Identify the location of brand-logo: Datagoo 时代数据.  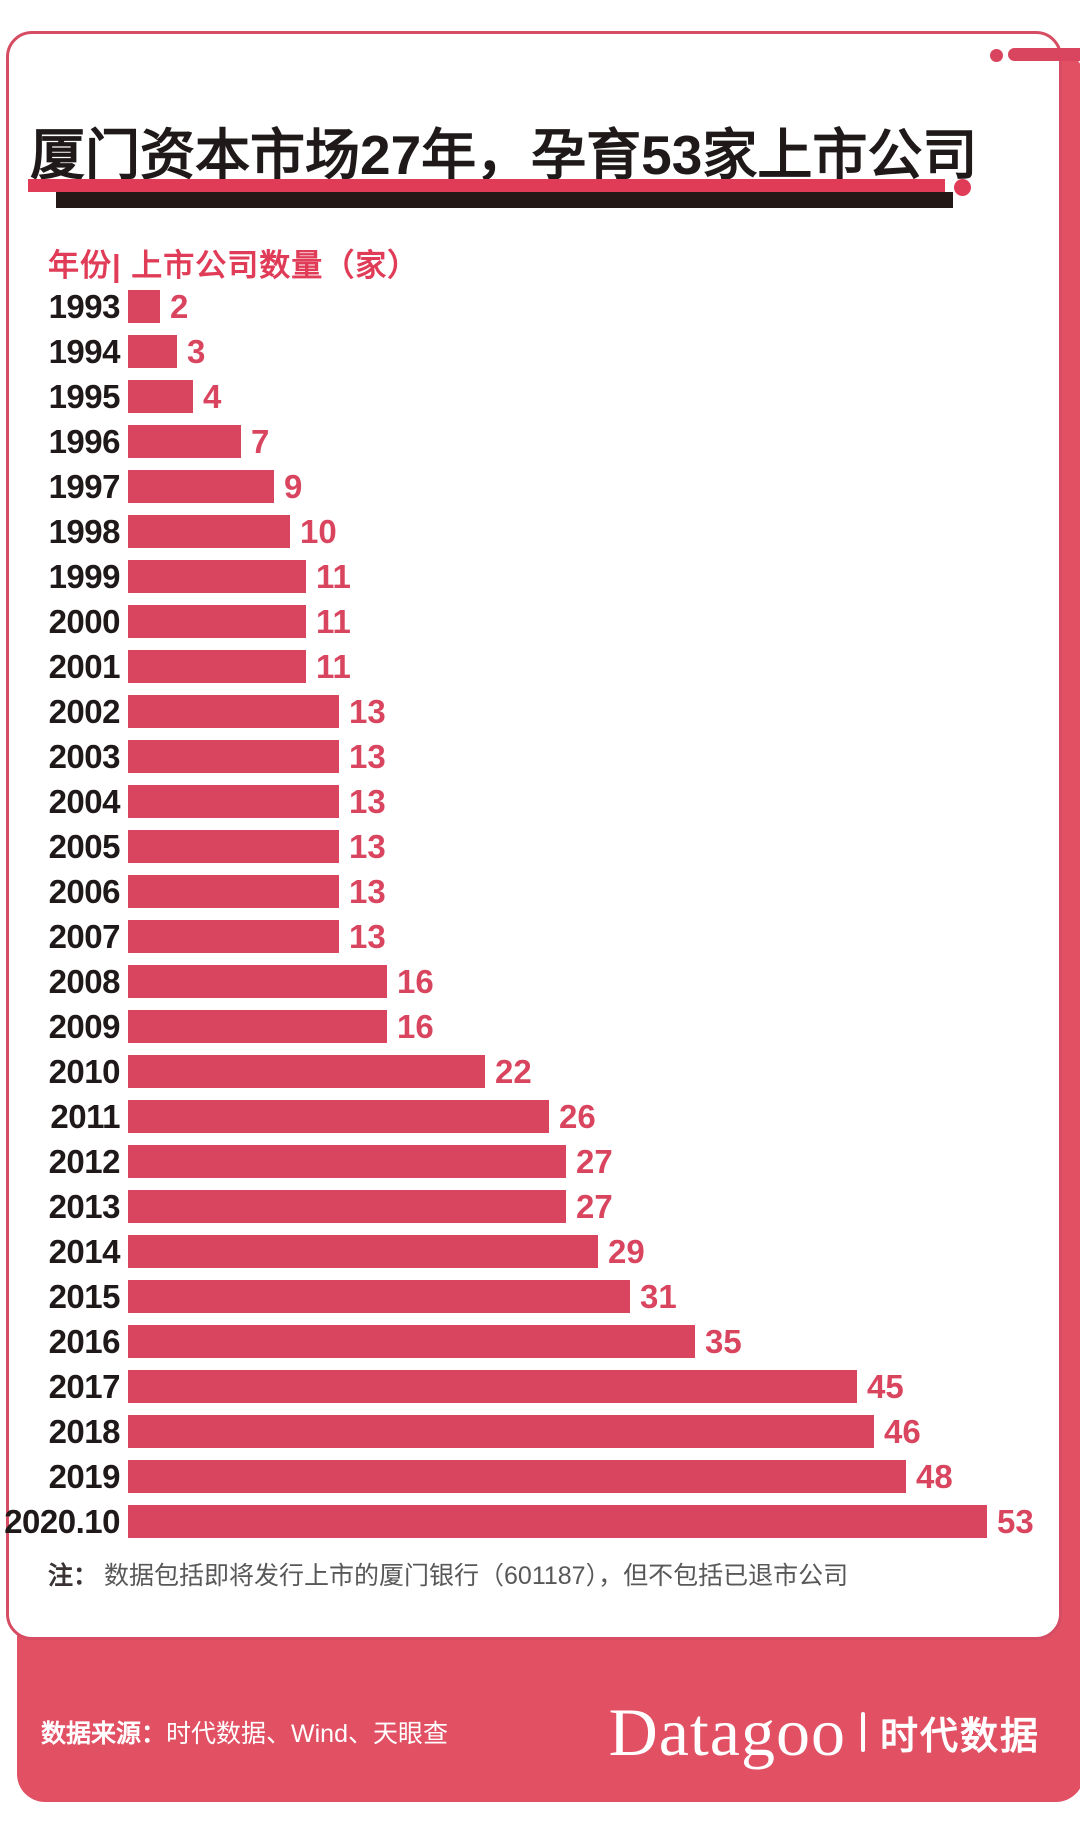
(824, 1732).